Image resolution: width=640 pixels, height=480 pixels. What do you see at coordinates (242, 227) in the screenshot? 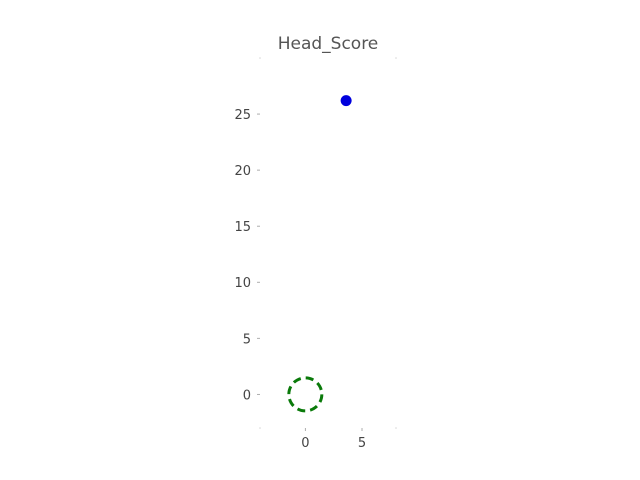
I see `y-tick-label: 15` at bounding box center [242, 227].